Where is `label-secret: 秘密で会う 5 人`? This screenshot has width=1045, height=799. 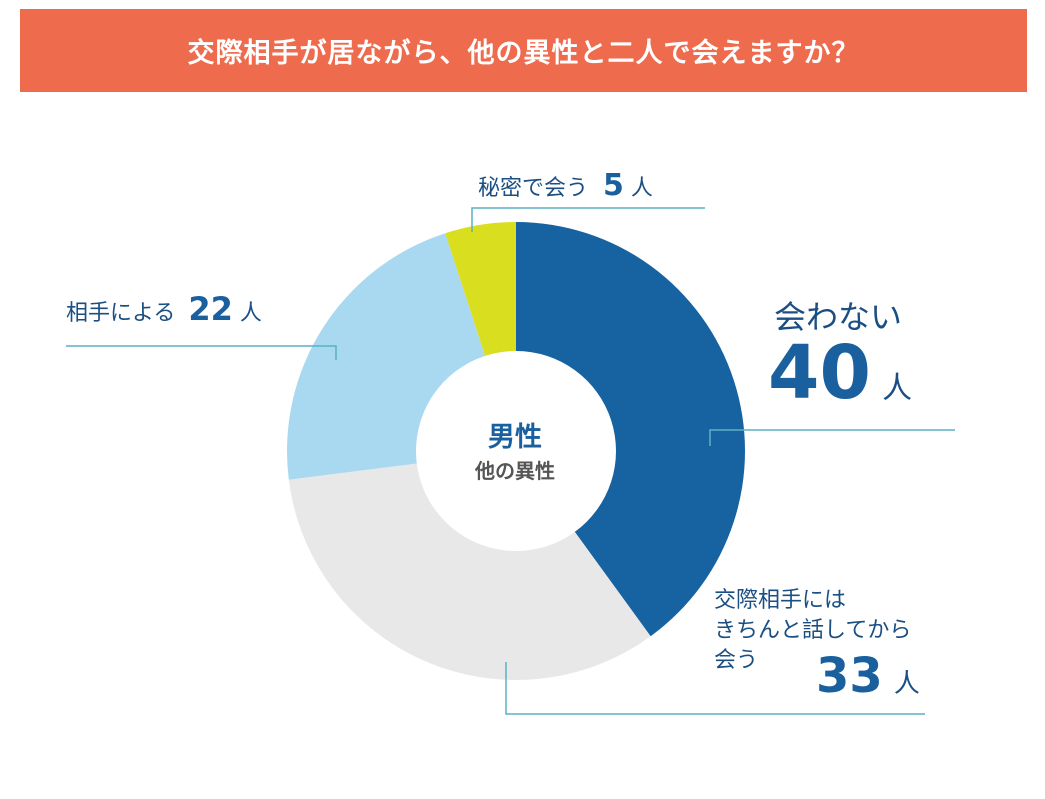
label-secret: 秘密で会う 5 人 is located at coordinates (565, 185).